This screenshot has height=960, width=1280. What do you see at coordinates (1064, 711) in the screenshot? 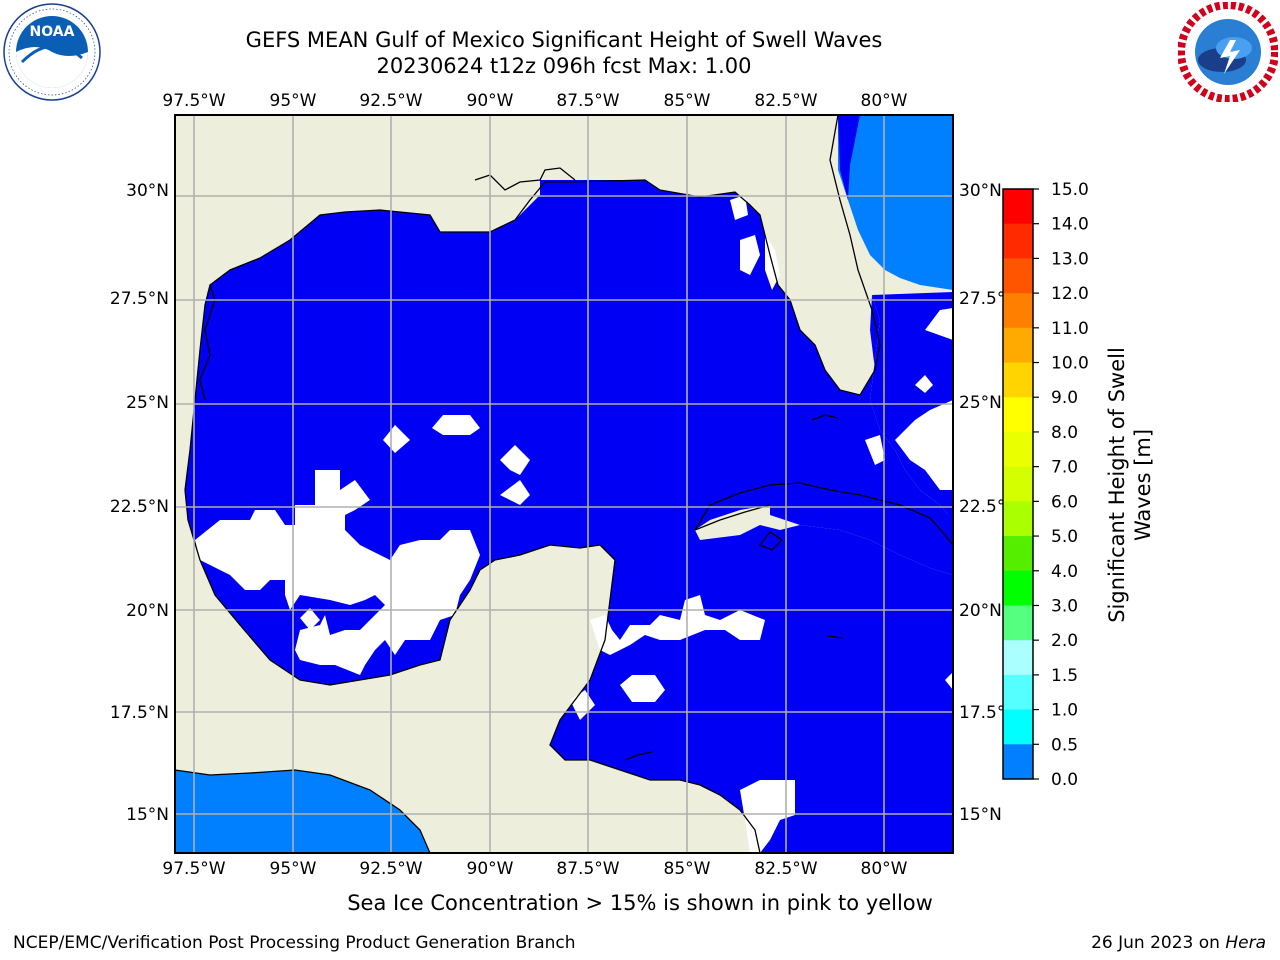
I see `colorbar-tick-label: 1.0` at bounding box center [1064, 711].